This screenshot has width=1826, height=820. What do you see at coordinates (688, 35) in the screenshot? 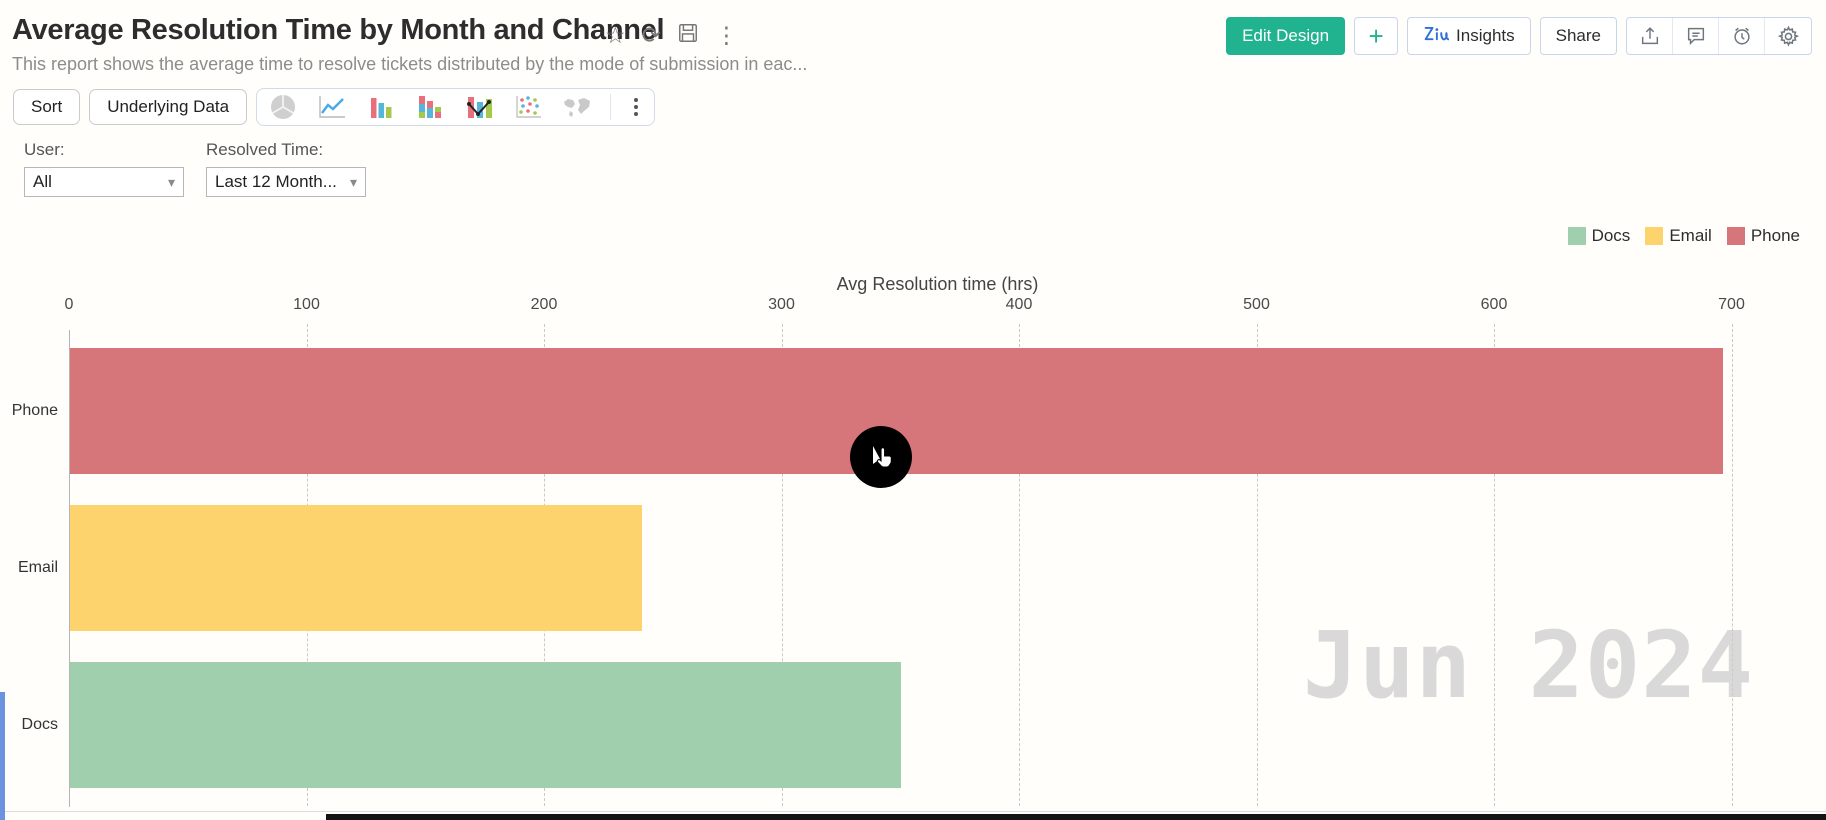
I see `save-icon` at bounding box center [688, 35].